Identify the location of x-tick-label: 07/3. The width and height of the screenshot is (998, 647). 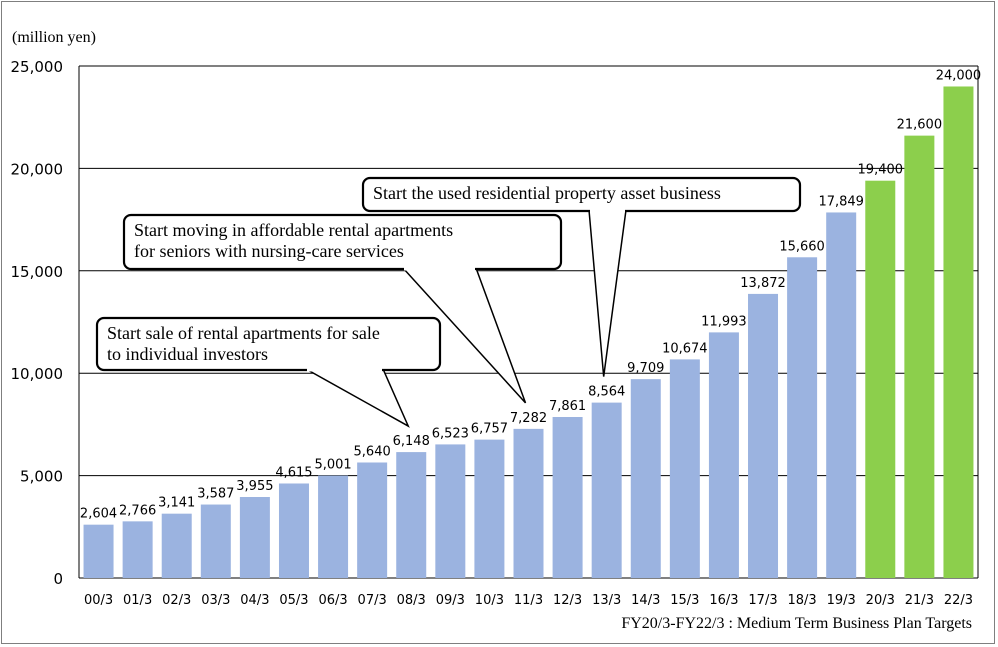
(372, 600).